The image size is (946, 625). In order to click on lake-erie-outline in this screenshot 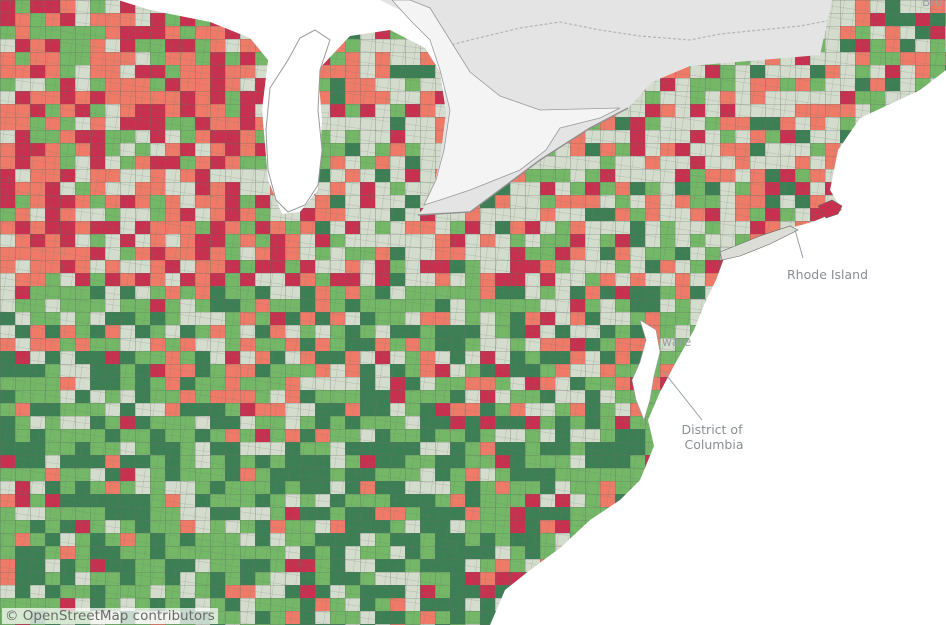, I will do `click(523, 161)`.